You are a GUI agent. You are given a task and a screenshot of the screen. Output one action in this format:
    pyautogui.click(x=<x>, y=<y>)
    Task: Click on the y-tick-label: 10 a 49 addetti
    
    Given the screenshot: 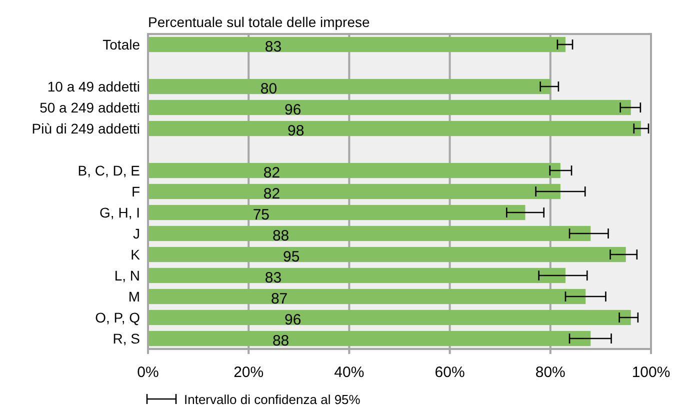 What is the action you would take?
    pyautogui.click(x=93, y=86)
    